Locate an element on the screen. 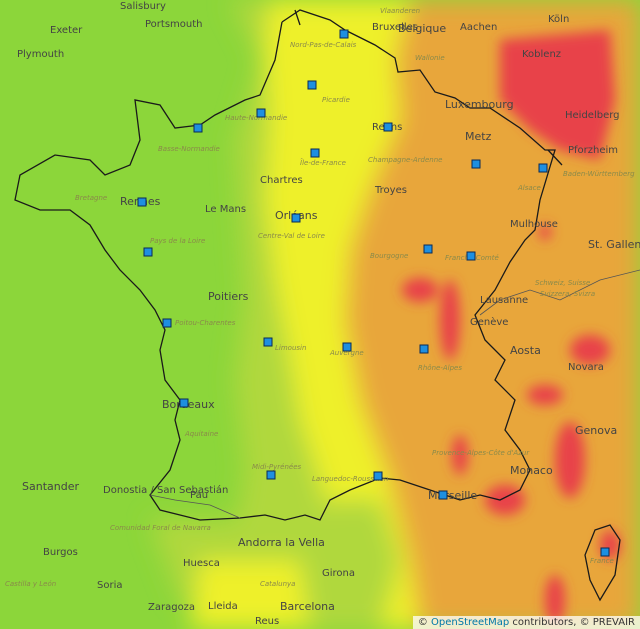 This screenshot has width=640, height=629. map-label: Baden-Württemberg is located at coordinates (599, 174).